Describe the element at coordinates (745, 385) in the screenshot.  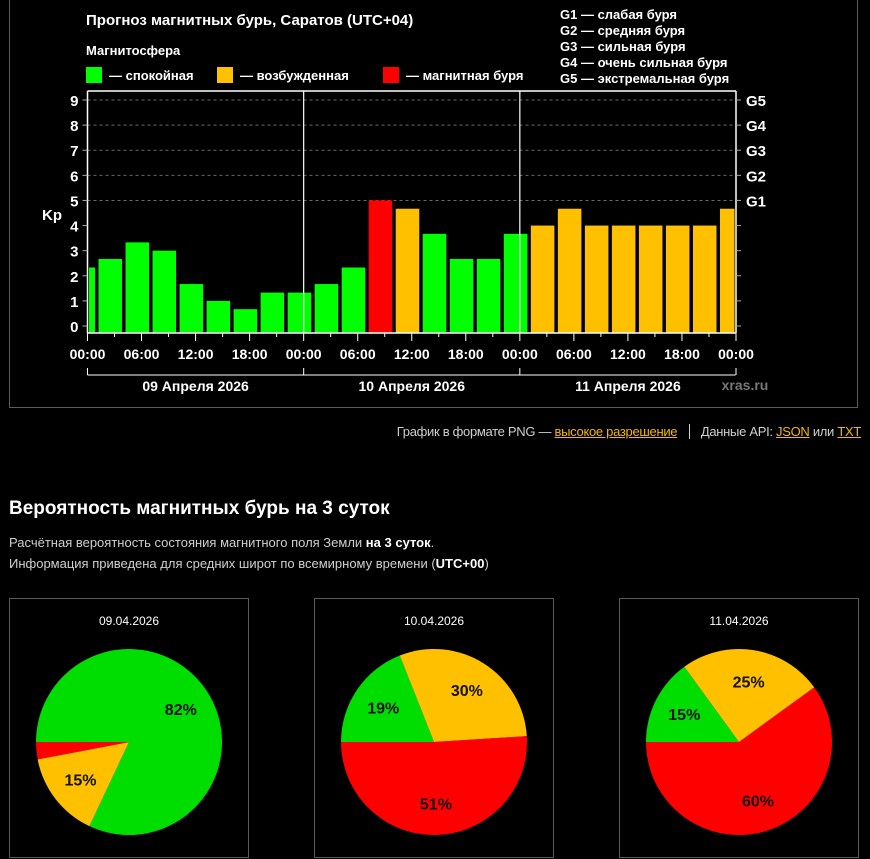
I see `watermark: xras.ru` at that location.